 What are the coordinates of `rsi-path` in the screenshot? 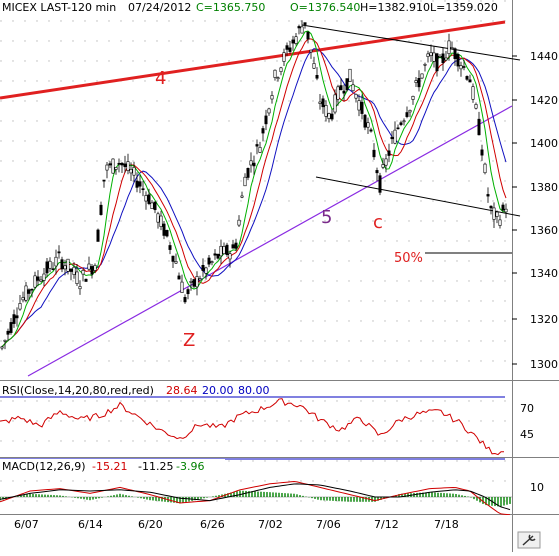 It's located at (252, 427).